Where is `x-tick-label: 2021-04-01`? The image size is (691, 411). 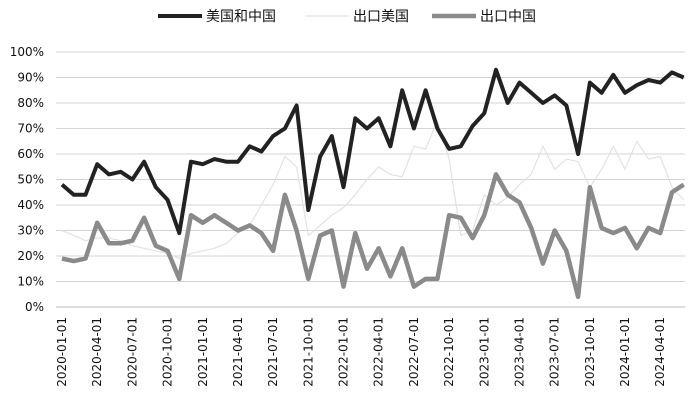 x-tick-label: 2021-04-01 is located at coordinates (238, 352).